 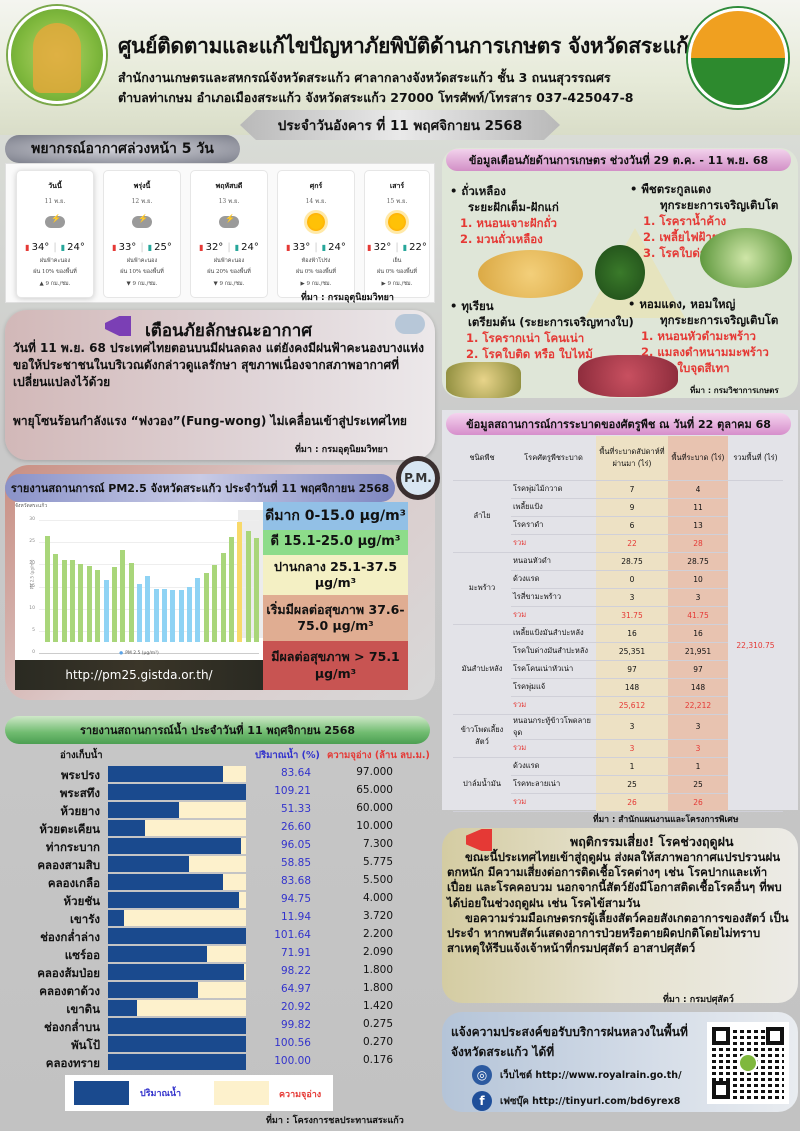 I want to click on forecast-day: พฤหัสบดี, so click(x=229, y=185).